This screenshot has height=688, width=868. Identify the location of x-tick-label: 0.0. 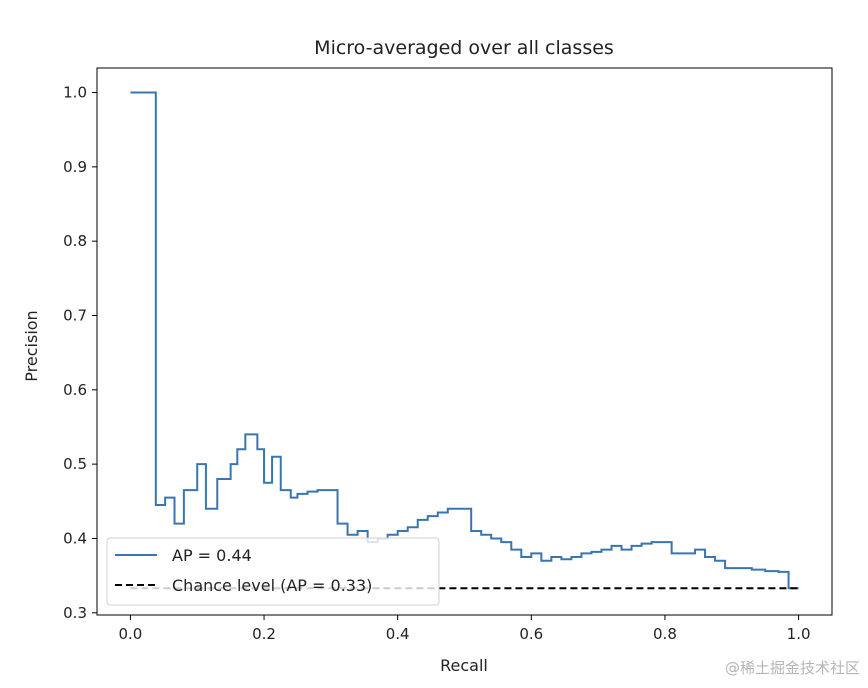
(130, 634).